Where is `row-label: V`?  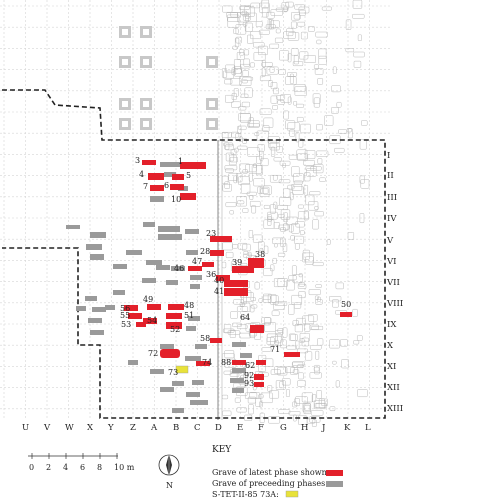 row-label: V is located at coordinates (390, 241).